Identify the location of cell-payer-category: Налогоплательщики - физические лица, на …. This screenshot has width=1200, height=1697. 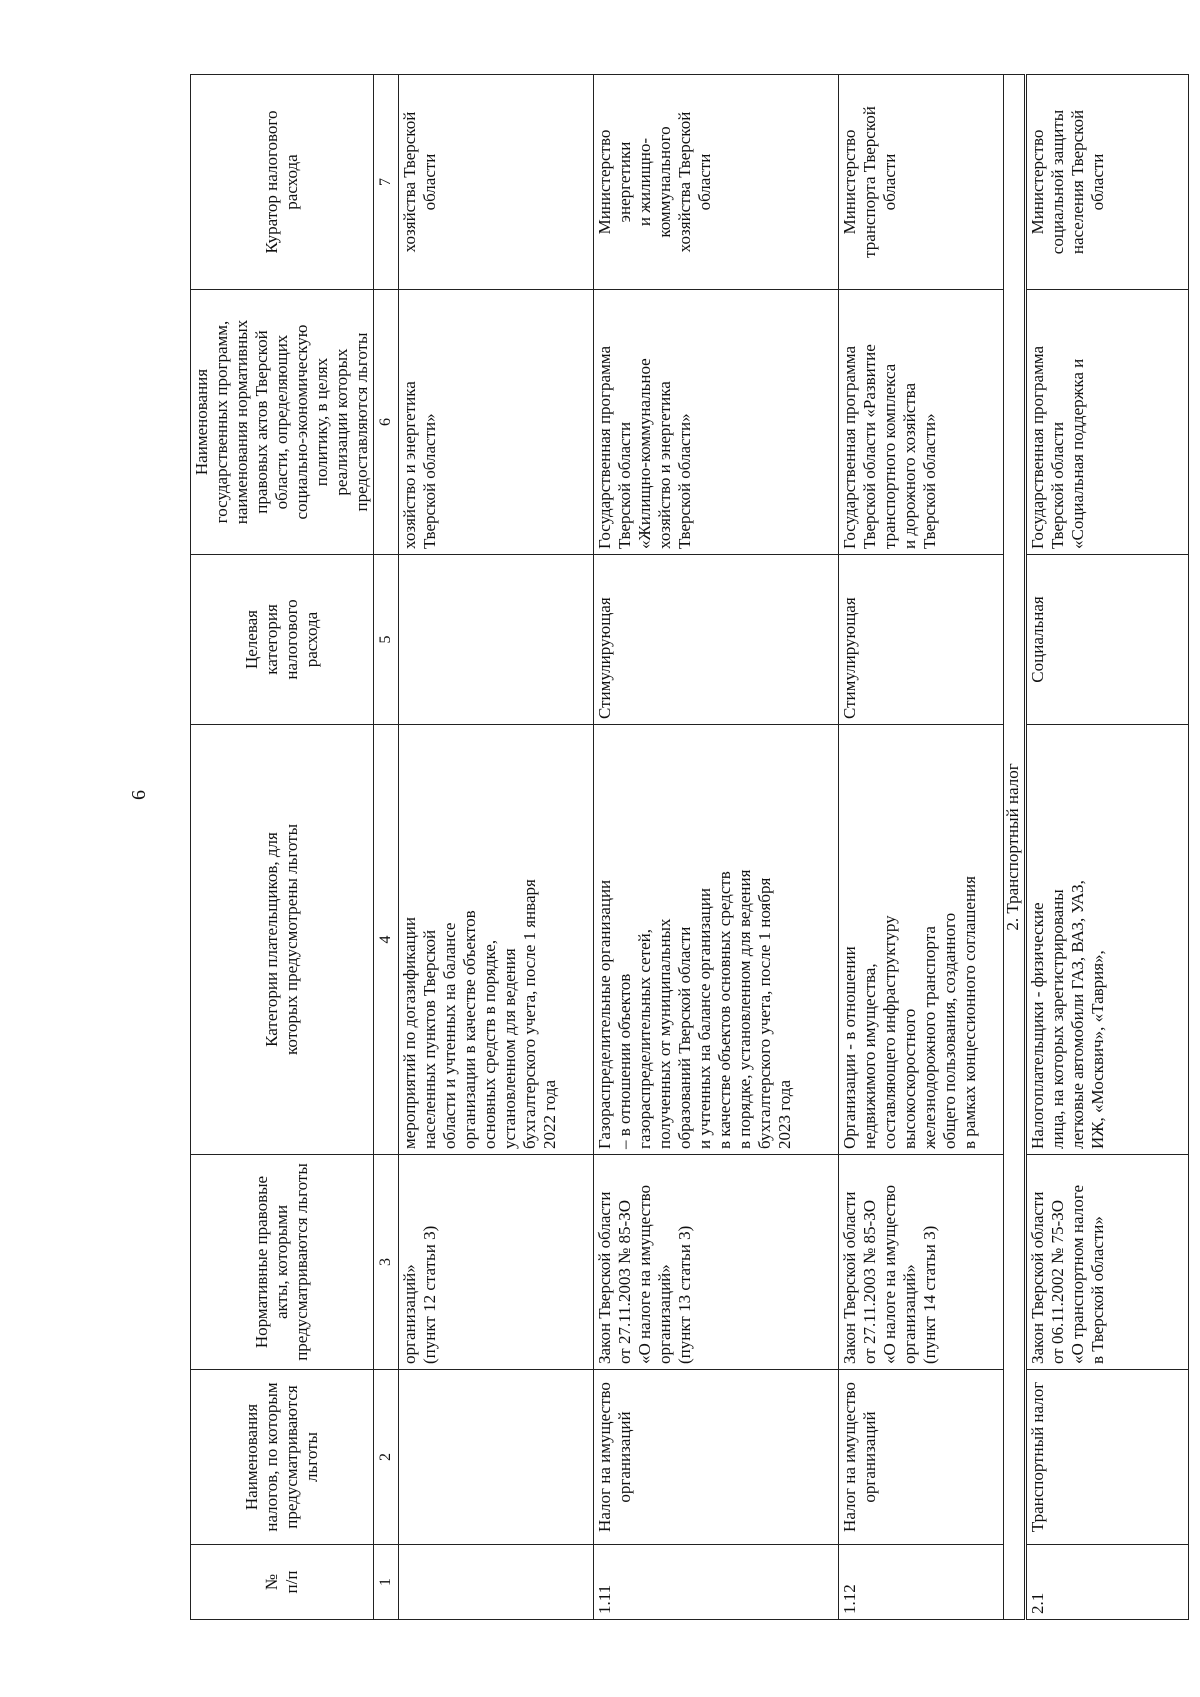
(1107, 939).